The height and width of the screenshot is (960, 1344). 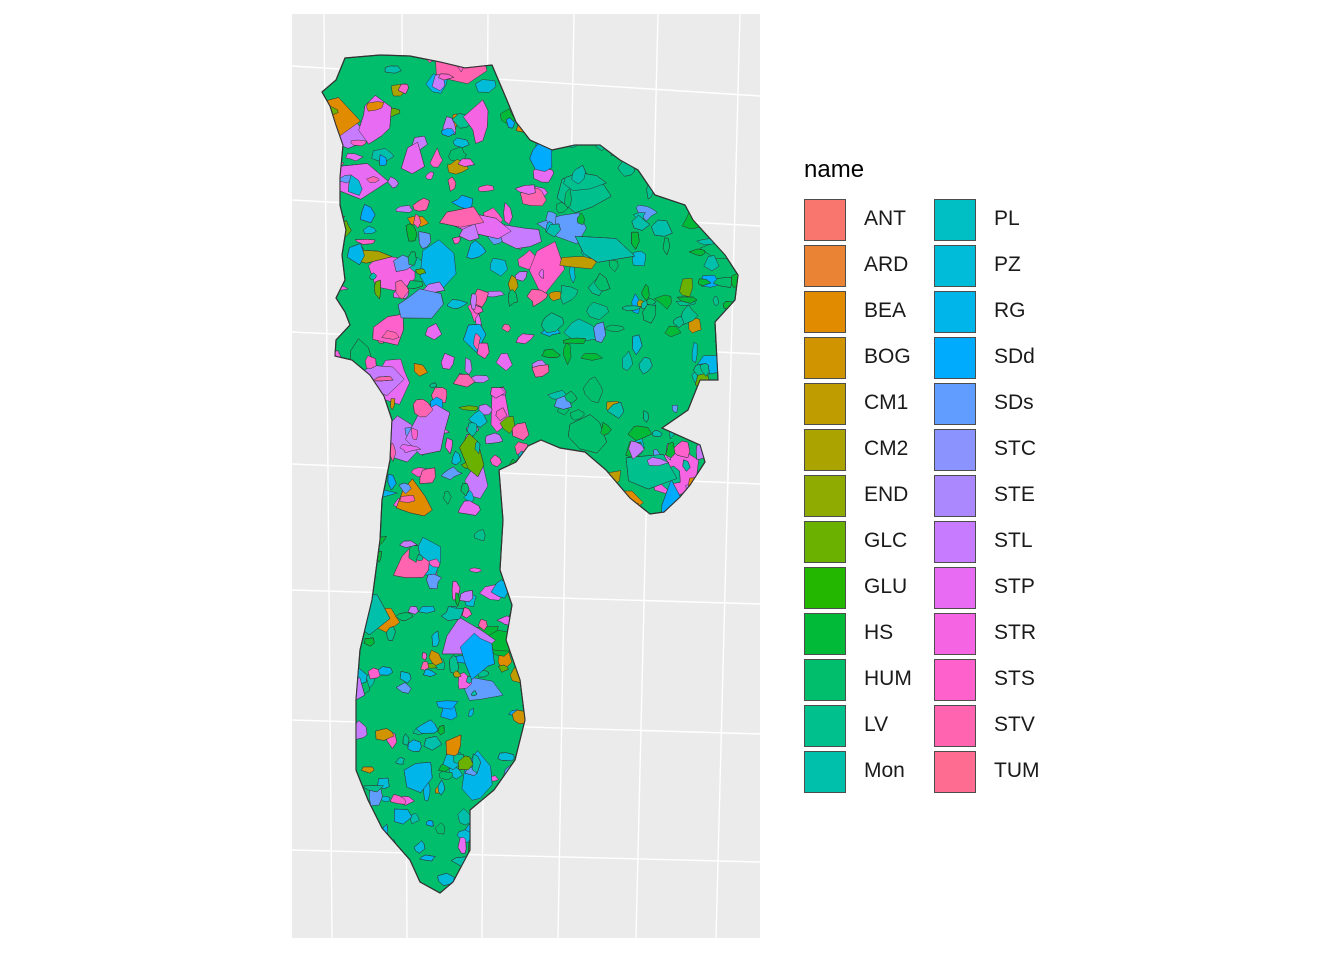 I want to click on legend-item-pz: PZ, so click(x=999, y=267).